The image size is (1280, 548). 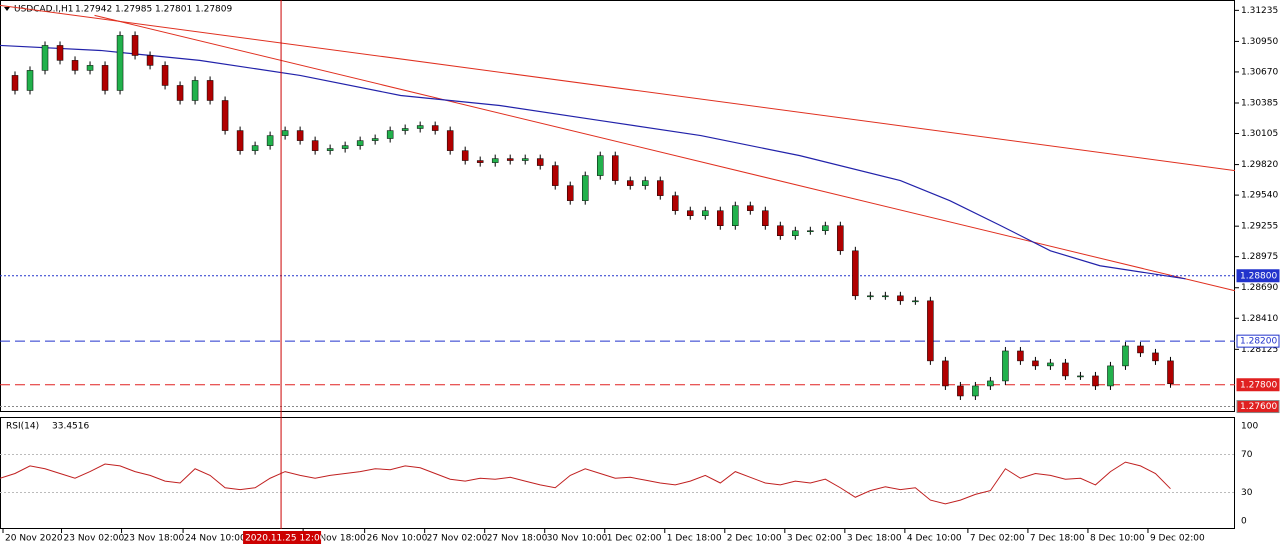 What do you see at coordinates (1259, 319) in the screenshot?
I see `y-tick-label: 1.28410` at bounding box center [1259, 319].